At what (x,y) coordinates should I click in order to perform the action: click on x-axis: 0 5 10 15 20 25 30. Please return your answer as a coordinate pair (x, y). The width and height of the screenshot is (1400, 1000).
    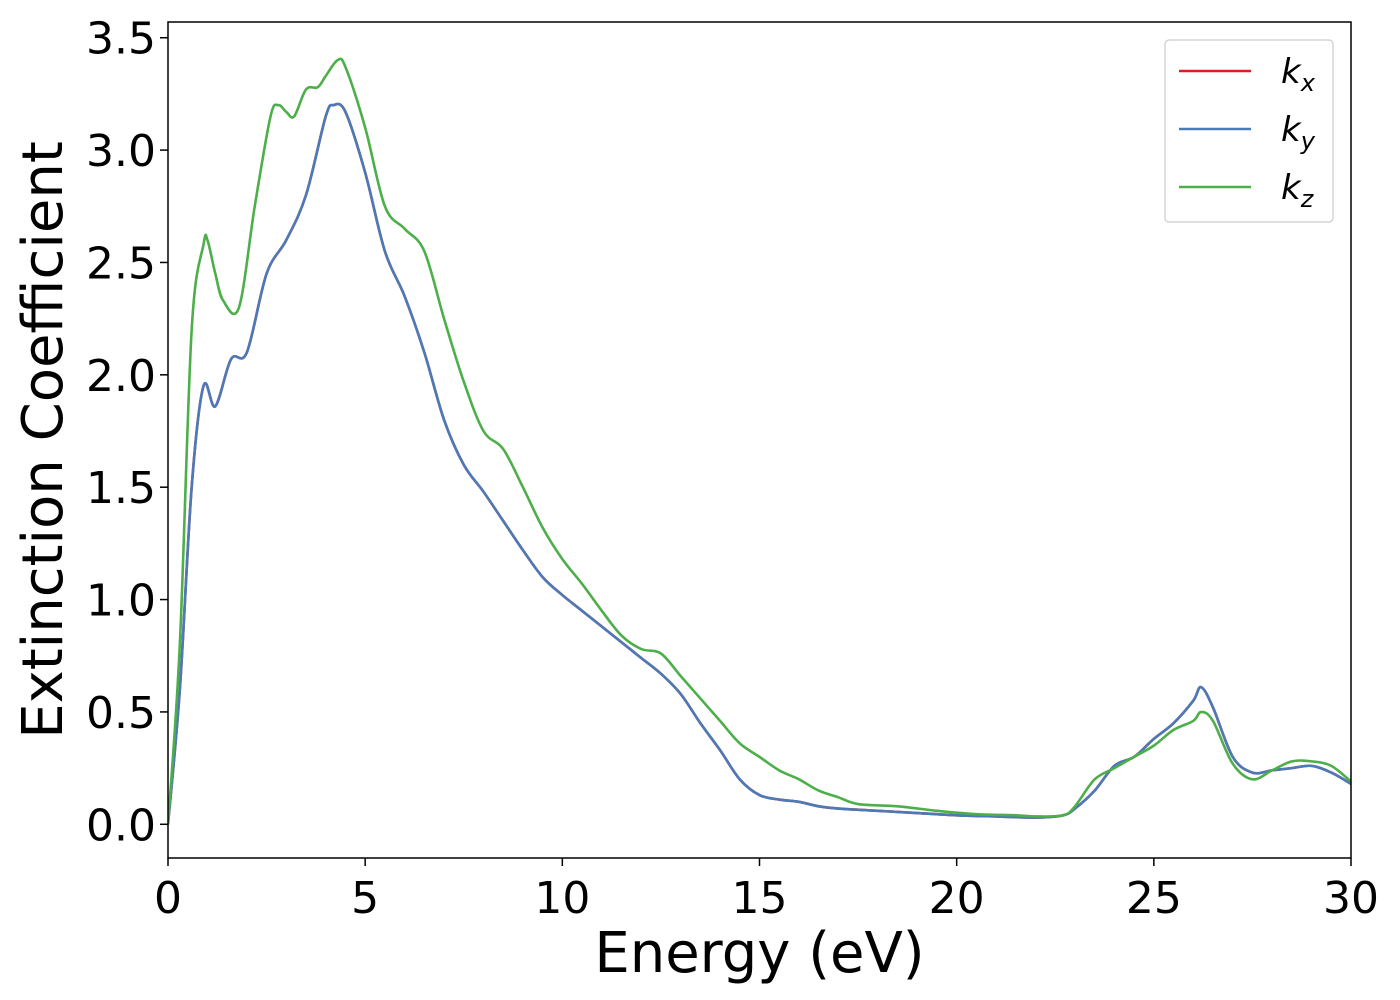
    Looking at the image, I should click on (766, 891).